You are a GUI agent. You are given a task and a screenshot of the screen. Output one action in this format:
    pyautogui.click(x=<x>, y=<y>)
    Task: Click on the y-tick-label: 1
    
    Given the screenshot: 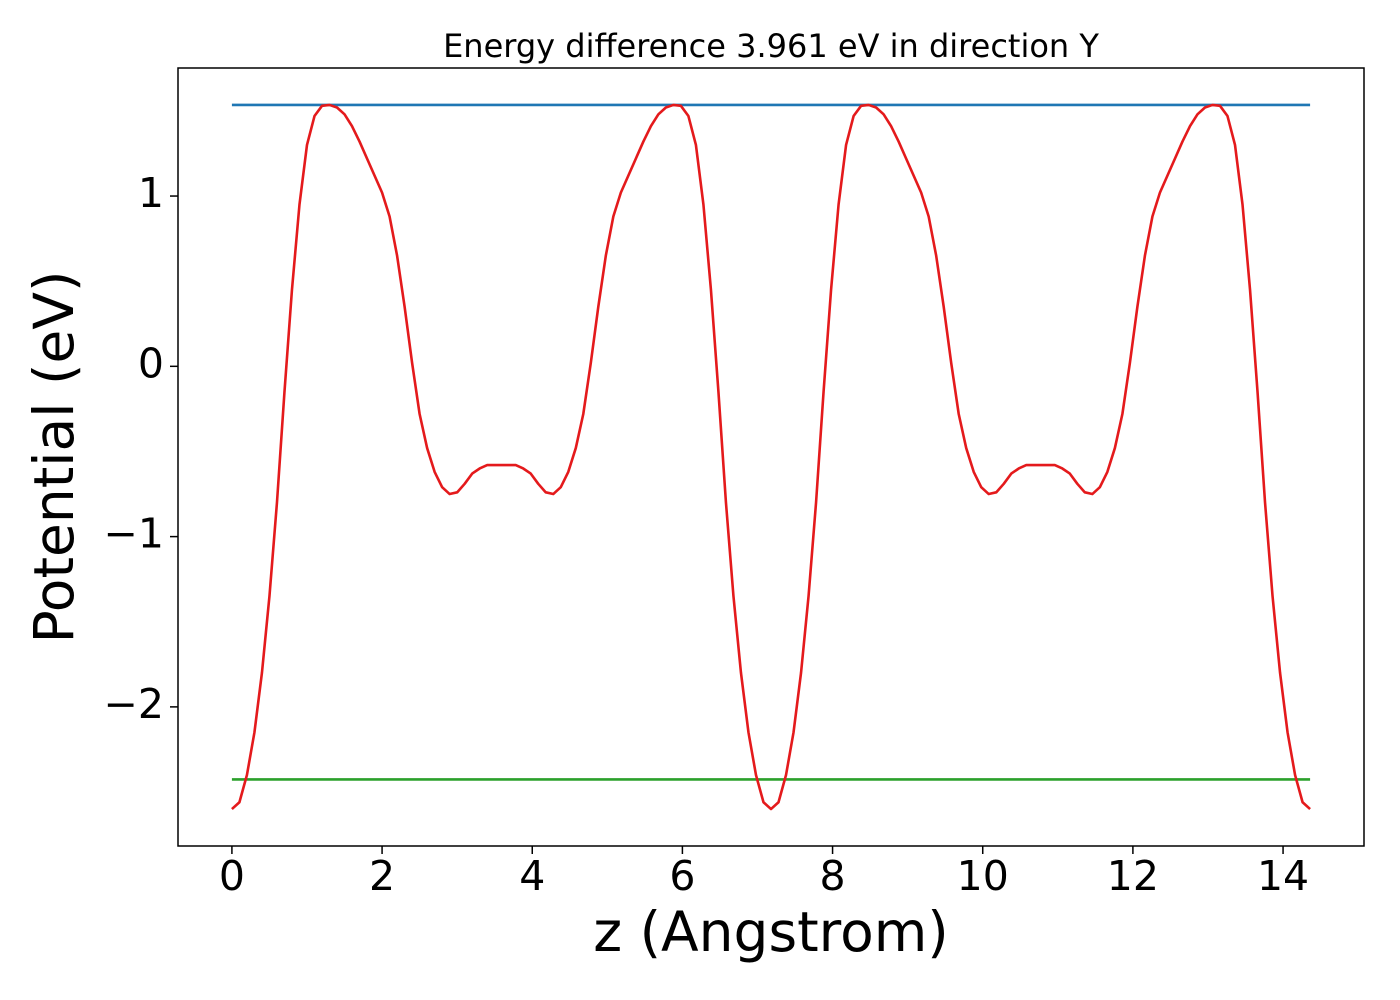 What is the action you would take?
    pyautogui.click(x=151, y=193)
    